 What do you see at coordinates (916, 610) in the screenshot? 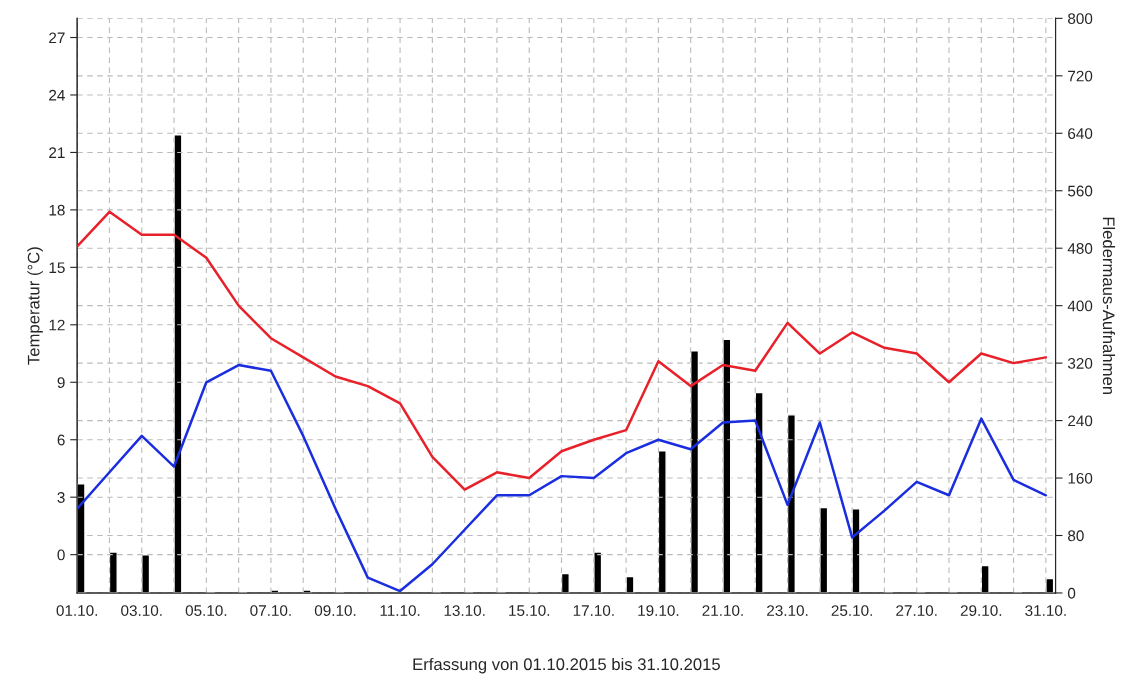
I see `x-tick-label: 27.10.` at bounding box center [916, 610].